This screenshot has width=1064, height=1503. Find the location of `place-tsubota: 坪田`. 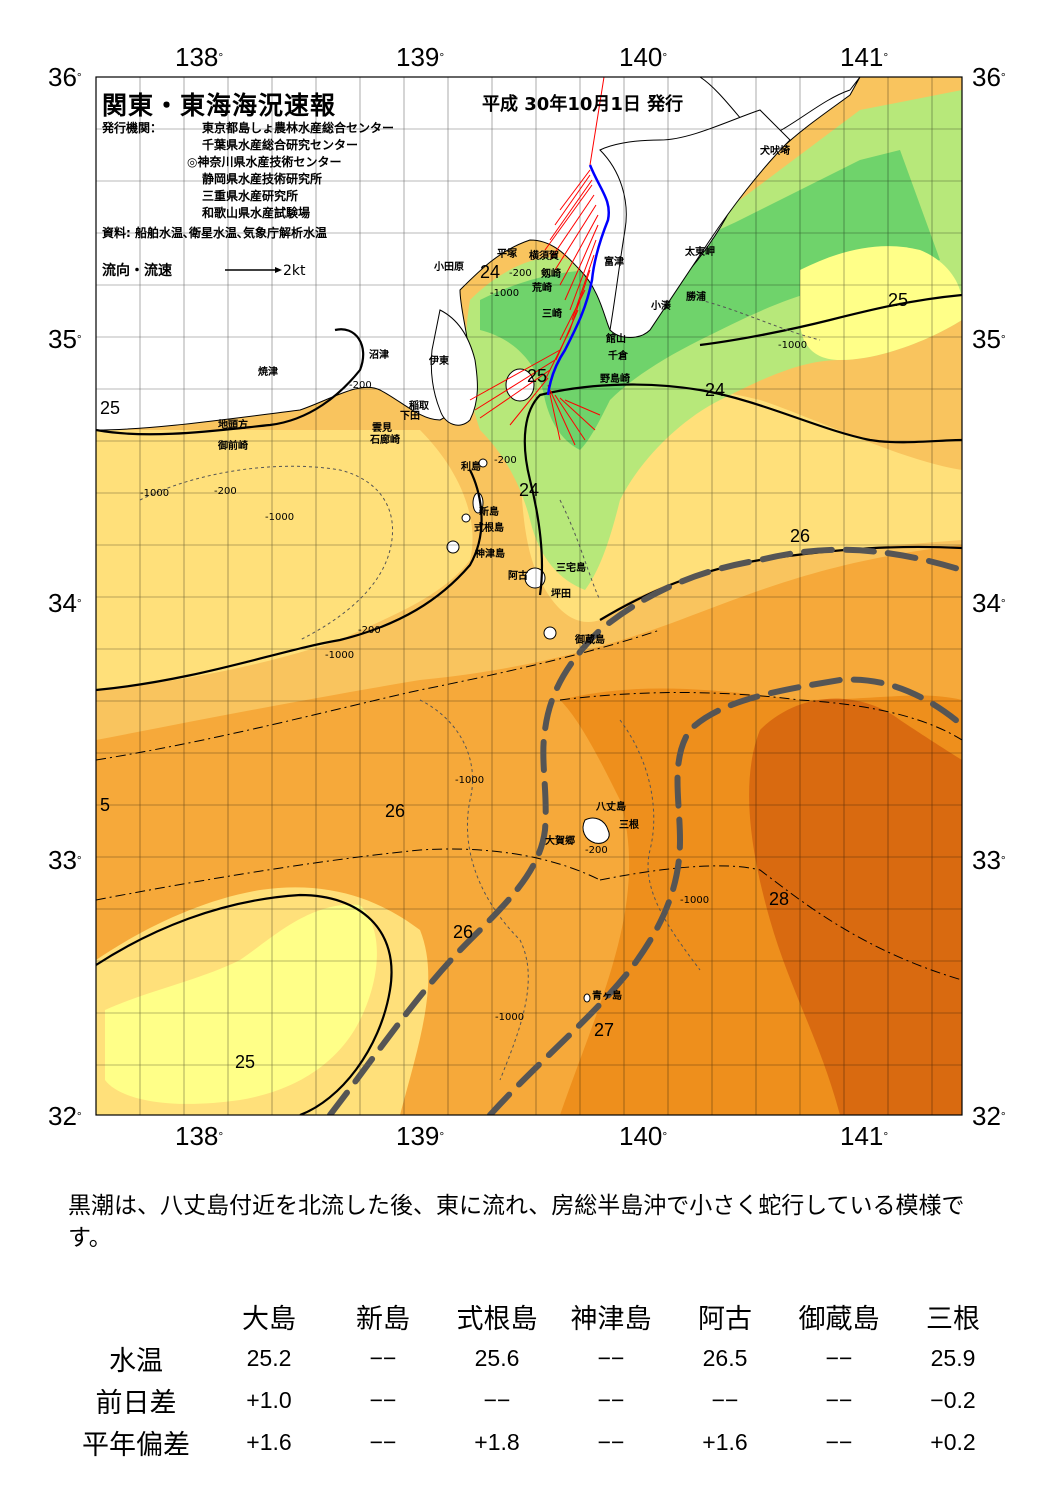

place-tsubota: 坪田 is located at coordinates (561, 594).